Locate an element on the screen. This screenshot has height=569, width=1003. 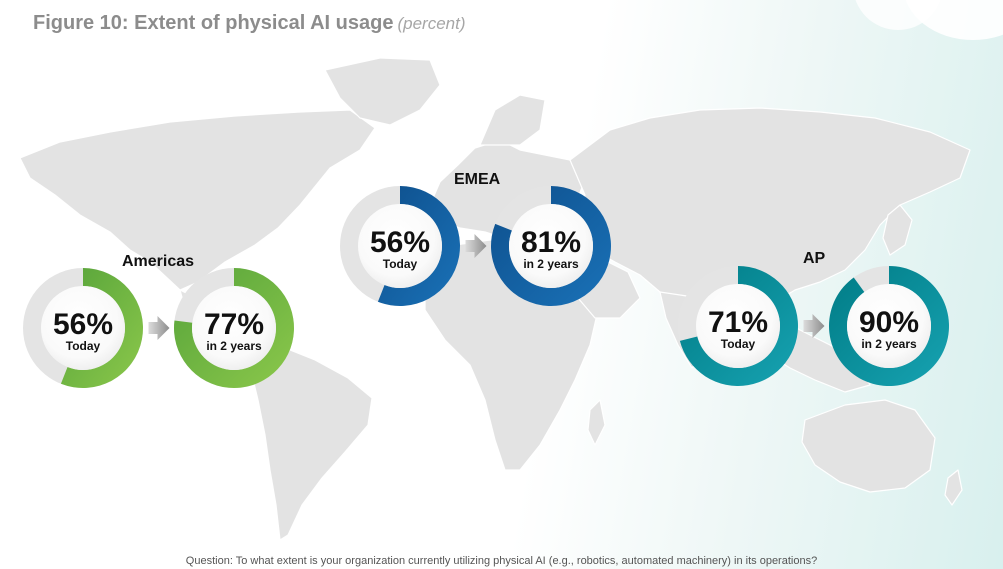
donut-ap-today: 71%Today is located at coordinates (738, 326).